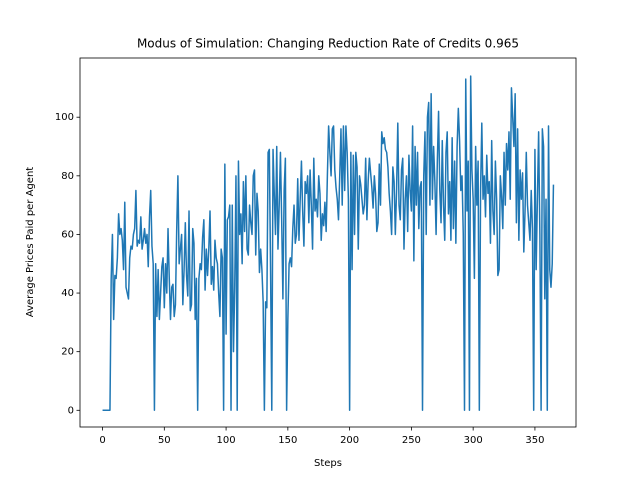 Image resolution: width=640 pixels, height=480 pixels. I want to click on y-tick-label: 100, so click(64, 117).